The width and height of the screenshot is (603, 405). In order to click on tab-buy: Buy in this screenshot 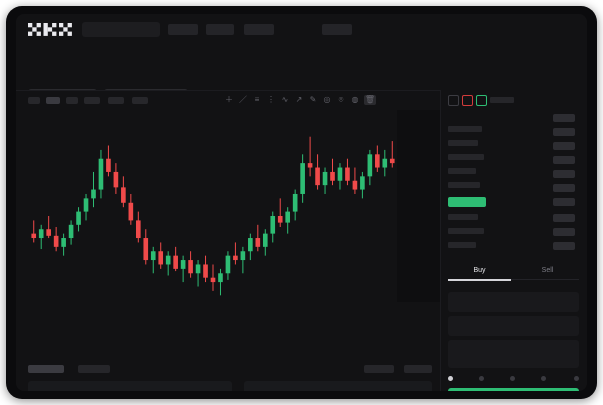, I will do `click(479, 270)`.